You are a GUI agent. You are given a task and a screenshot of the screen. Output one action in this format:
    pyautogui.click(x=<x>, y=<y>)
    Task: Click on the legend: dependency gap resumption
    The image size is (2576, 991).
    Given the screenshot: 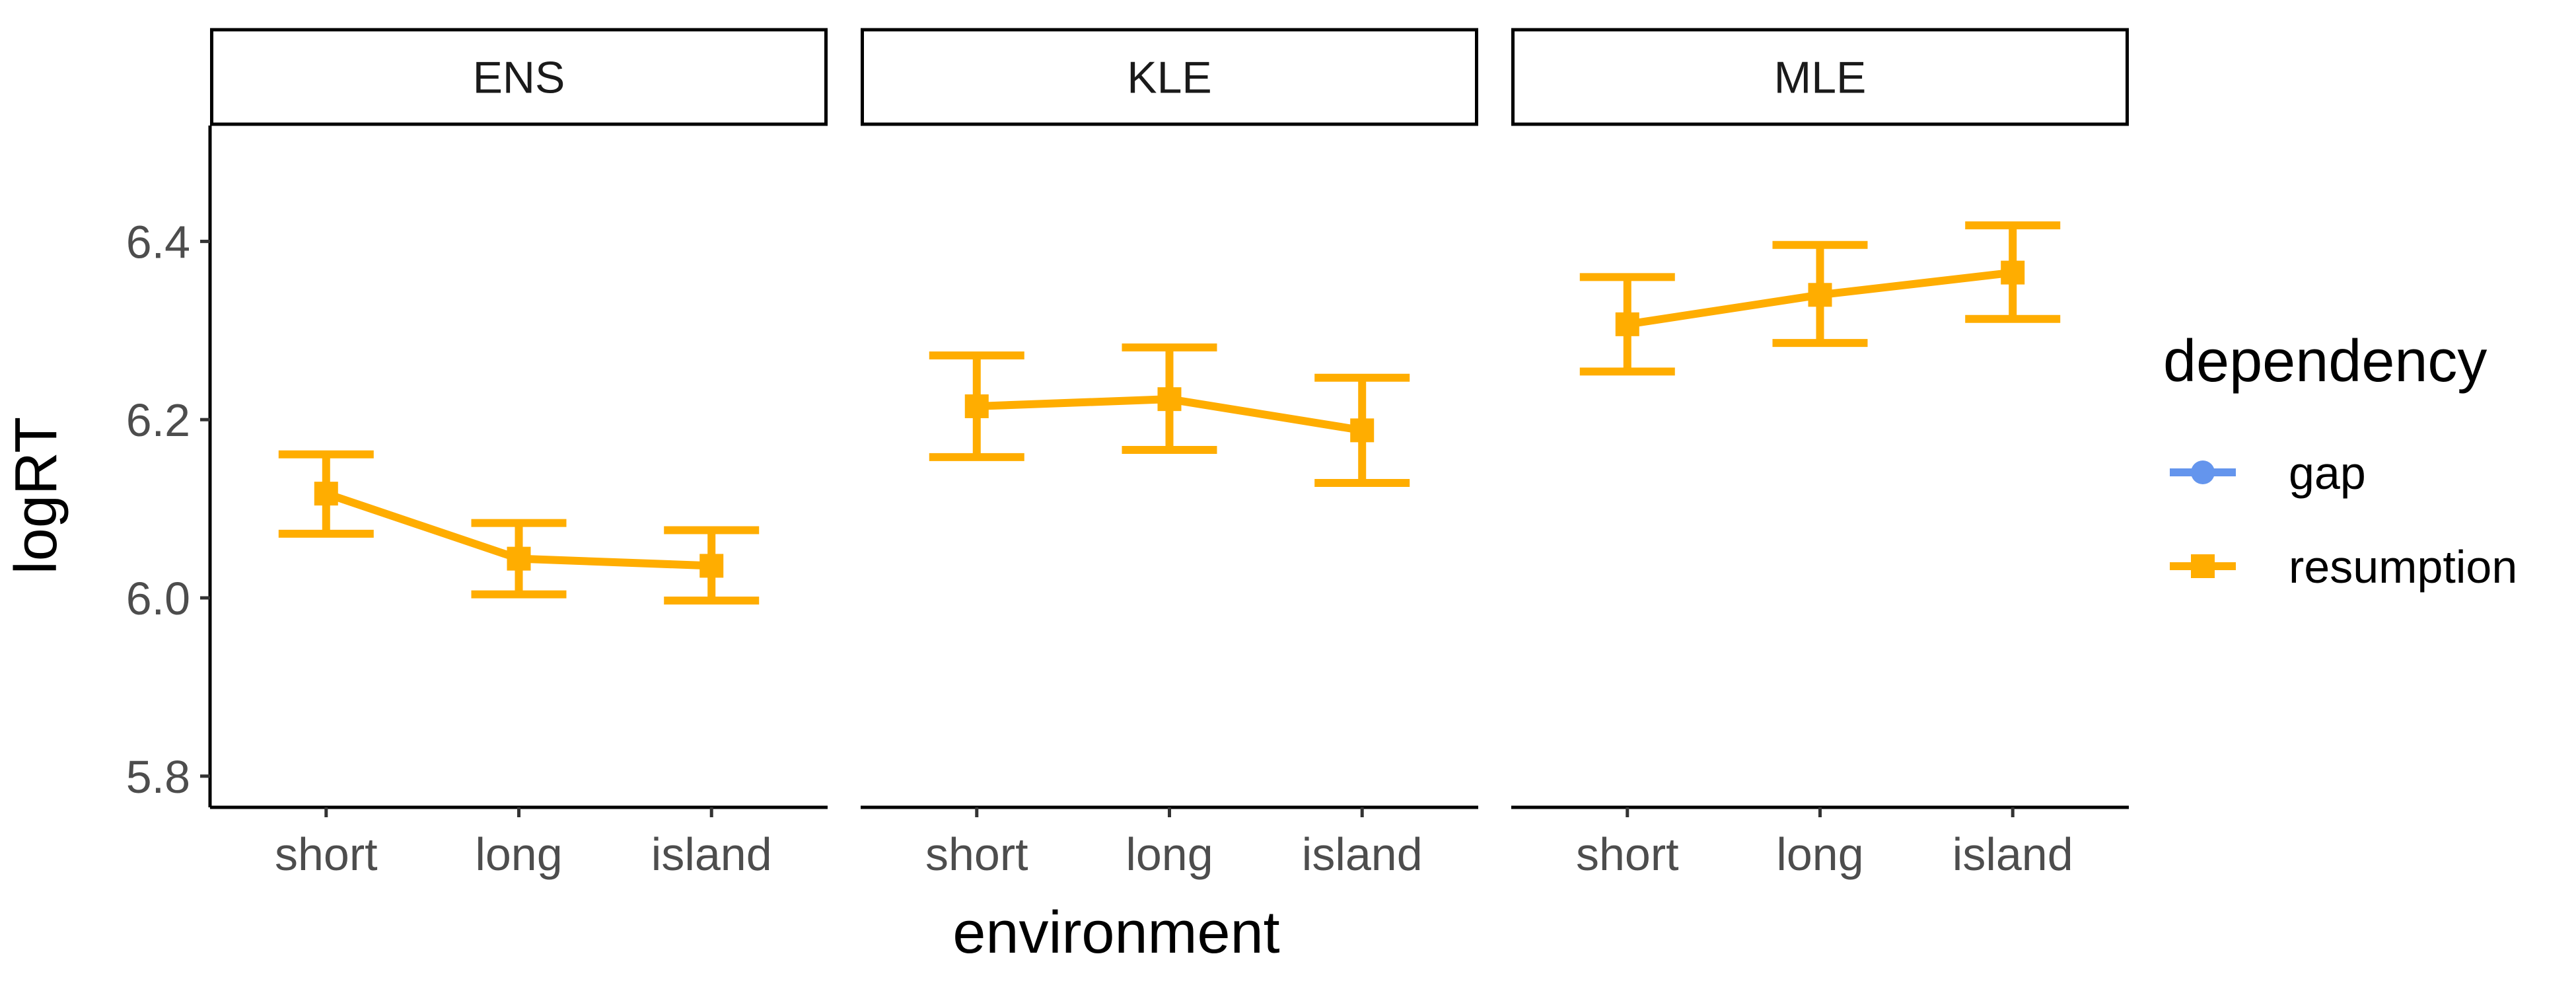 What is the action you would take?
    pyautogui.click(x=2340, y=460)
    